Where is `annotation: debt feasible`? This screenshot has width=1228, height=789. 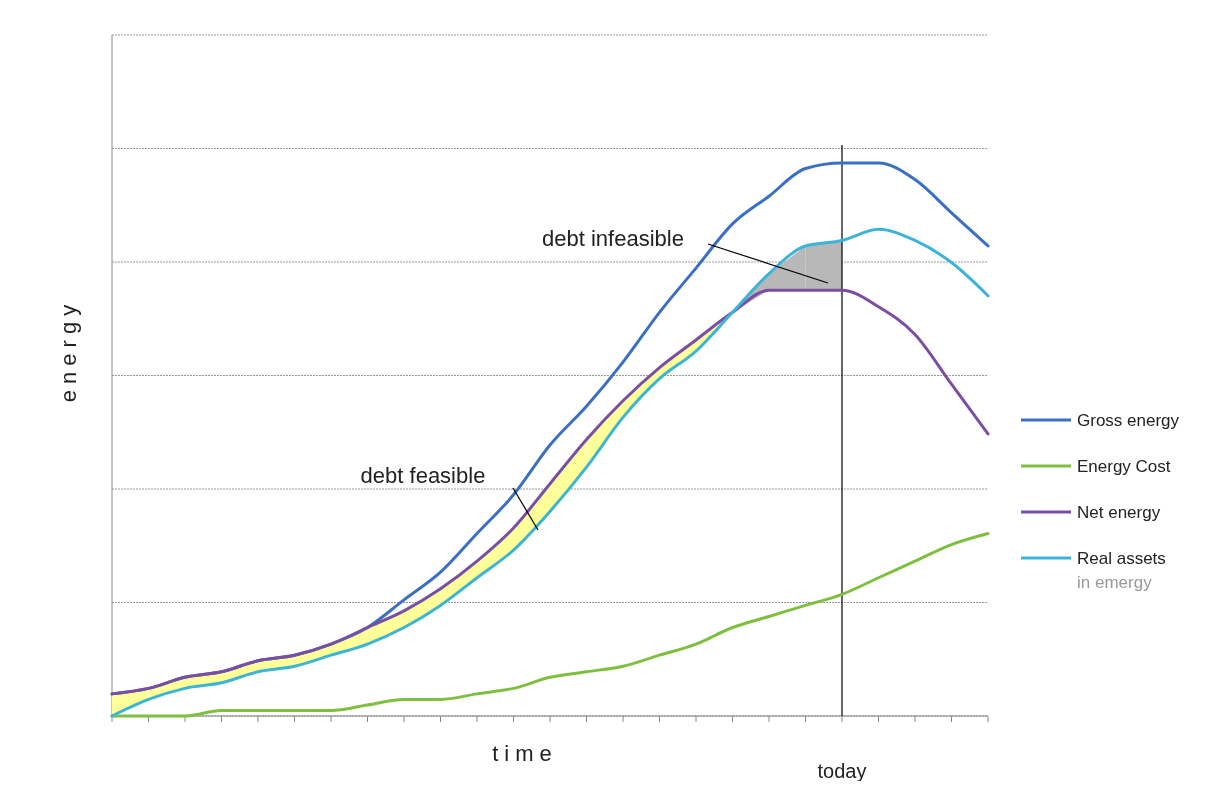
annotation: debt feasible is located at coordinates (423, 475).